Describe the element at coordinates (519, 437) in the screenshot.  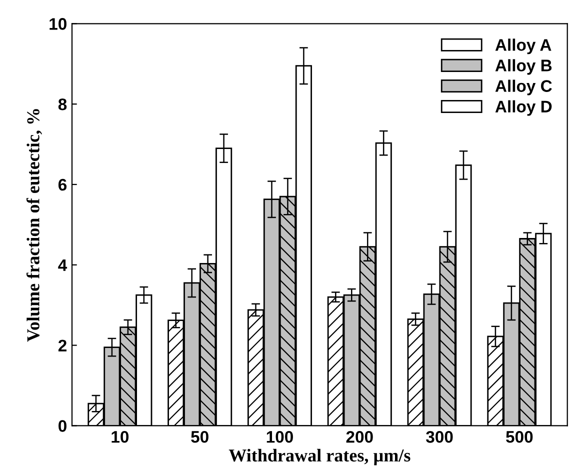
I see `x-tick-label: 500` at that location.